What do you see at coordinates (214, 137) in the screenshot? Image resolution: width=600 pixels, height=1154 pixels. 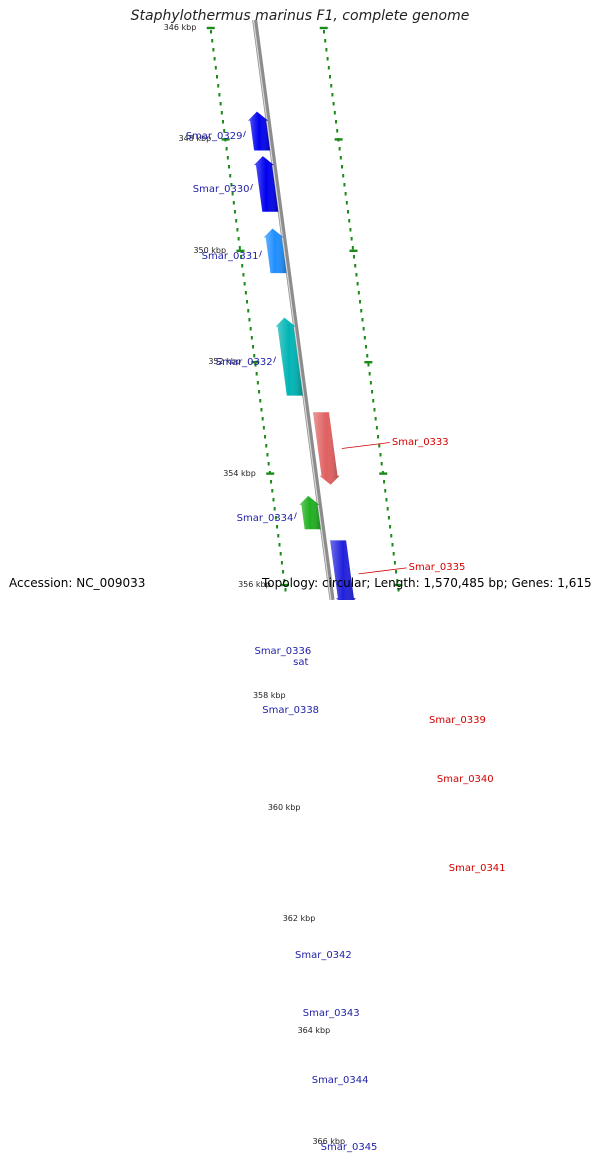 I see `gene-label: Smar_0329` at bounding box center [214, 137].